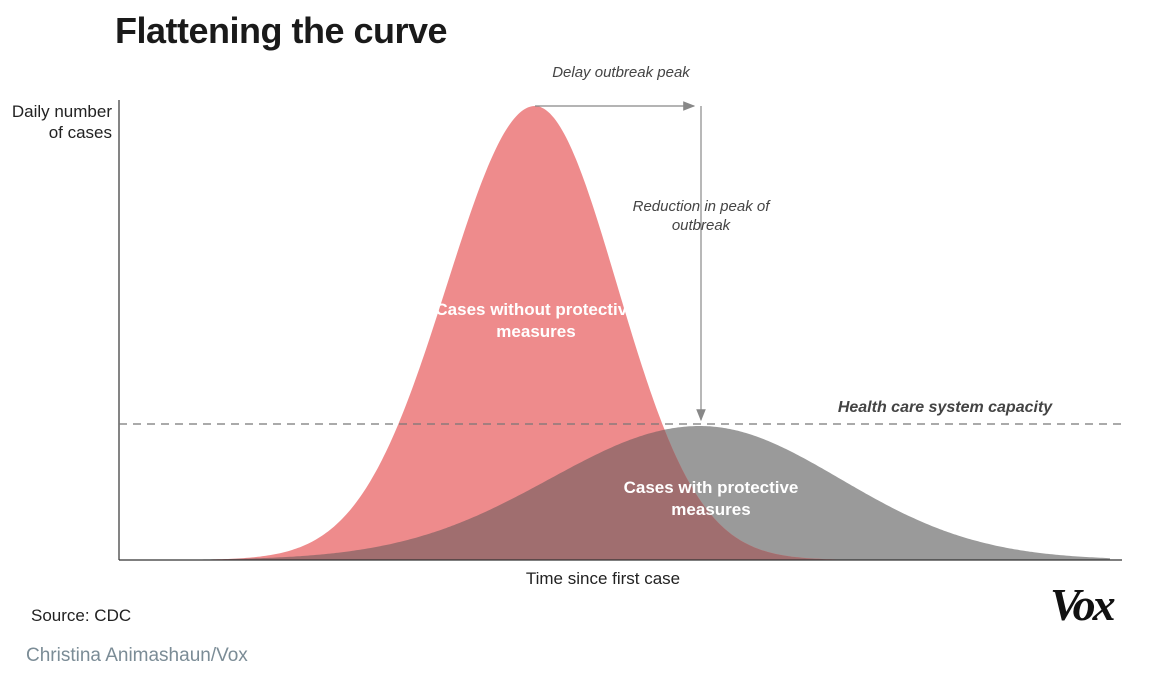 This screenshot has height=678, width=1162. Describe the element at coordinates (536, 320) in the screenshot. I see `curve-without-label: Cases without protective measures` at that location.